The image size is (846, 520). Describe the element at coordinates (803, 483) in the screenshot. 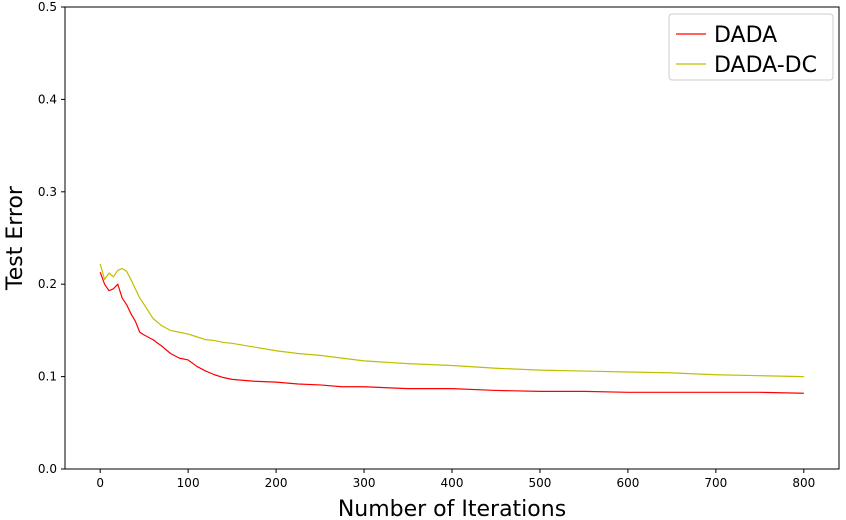

I see `x-tick-label: 800` at that location.